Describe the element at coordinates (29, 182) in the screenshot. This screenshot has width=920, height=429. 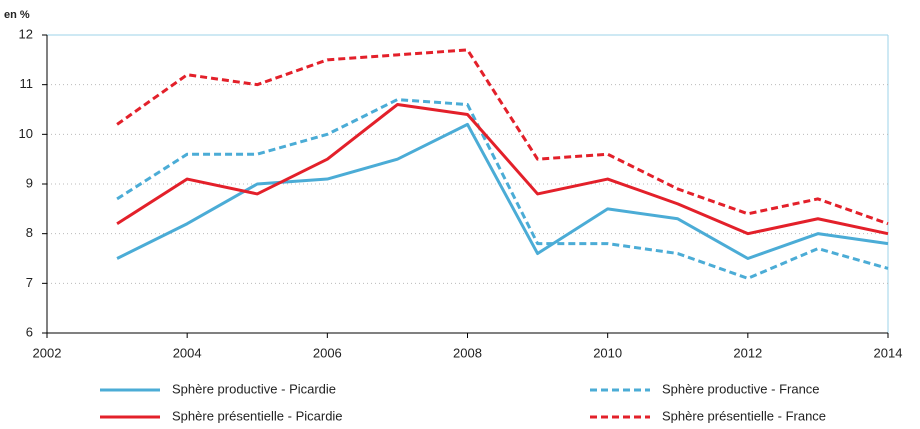
I see `y-tick-label: 9` at that location.